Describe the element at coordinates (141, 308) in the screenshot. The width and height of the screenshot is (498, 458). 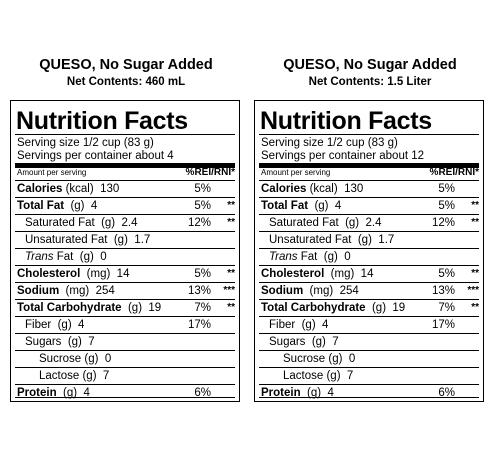
I see `nutrient-amount: (g) 19` at that location.